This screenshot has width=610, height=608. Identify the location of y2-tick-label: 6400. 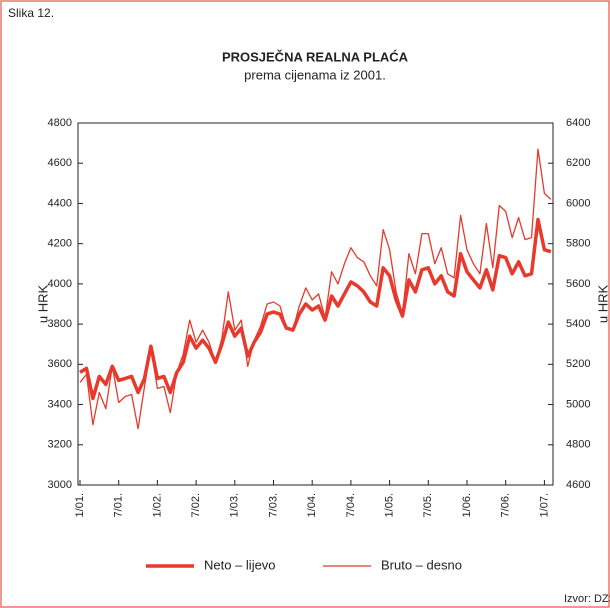
(578, 123).